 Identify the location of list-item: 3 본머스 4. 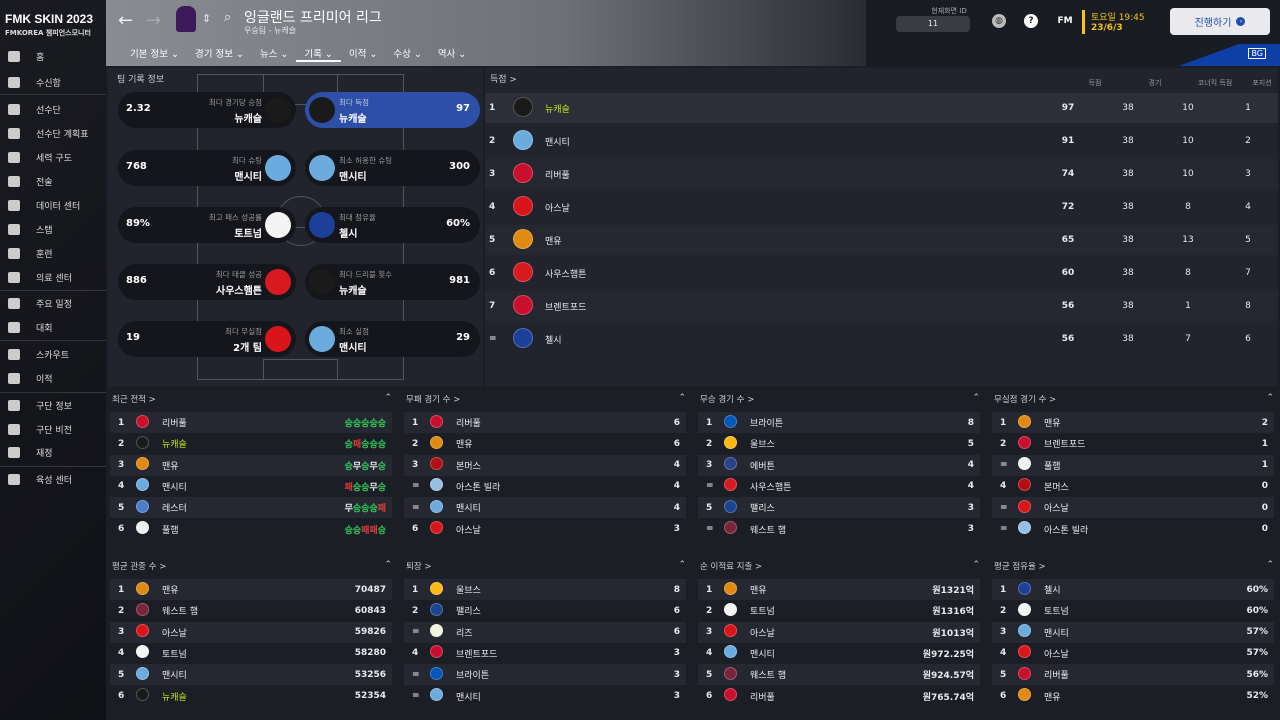
(545, 465).